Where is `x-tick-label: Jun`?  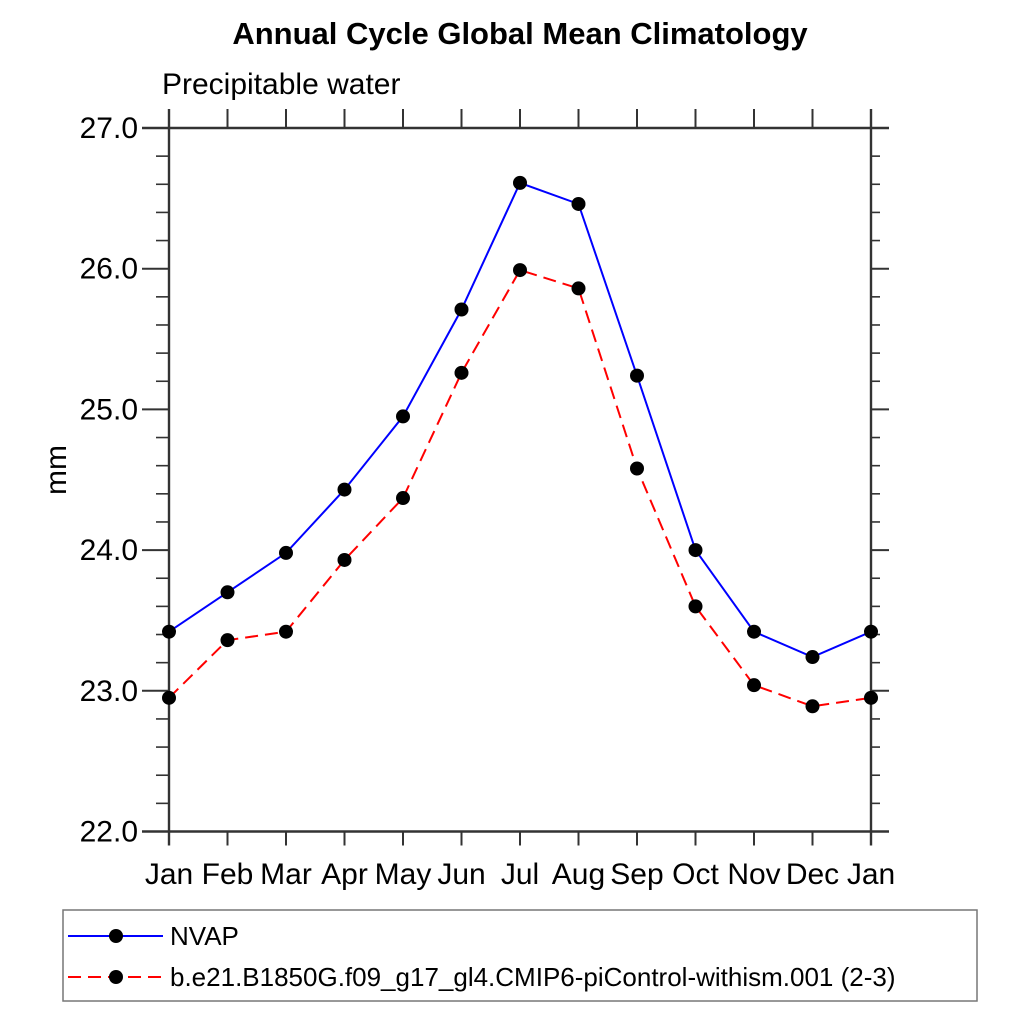 x-tick-label: Jun is located at coordinates (461, 874).